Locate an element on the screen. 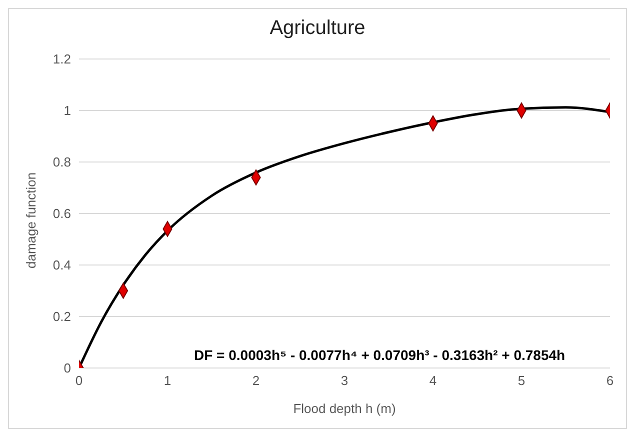 The image size is (633, 435). annotation: DF = 0.0003h⁵ - 0.0077h⁴ + 0.0709h³ - 0.3163h² + 0.7854h is located at coordinates (380, 355).